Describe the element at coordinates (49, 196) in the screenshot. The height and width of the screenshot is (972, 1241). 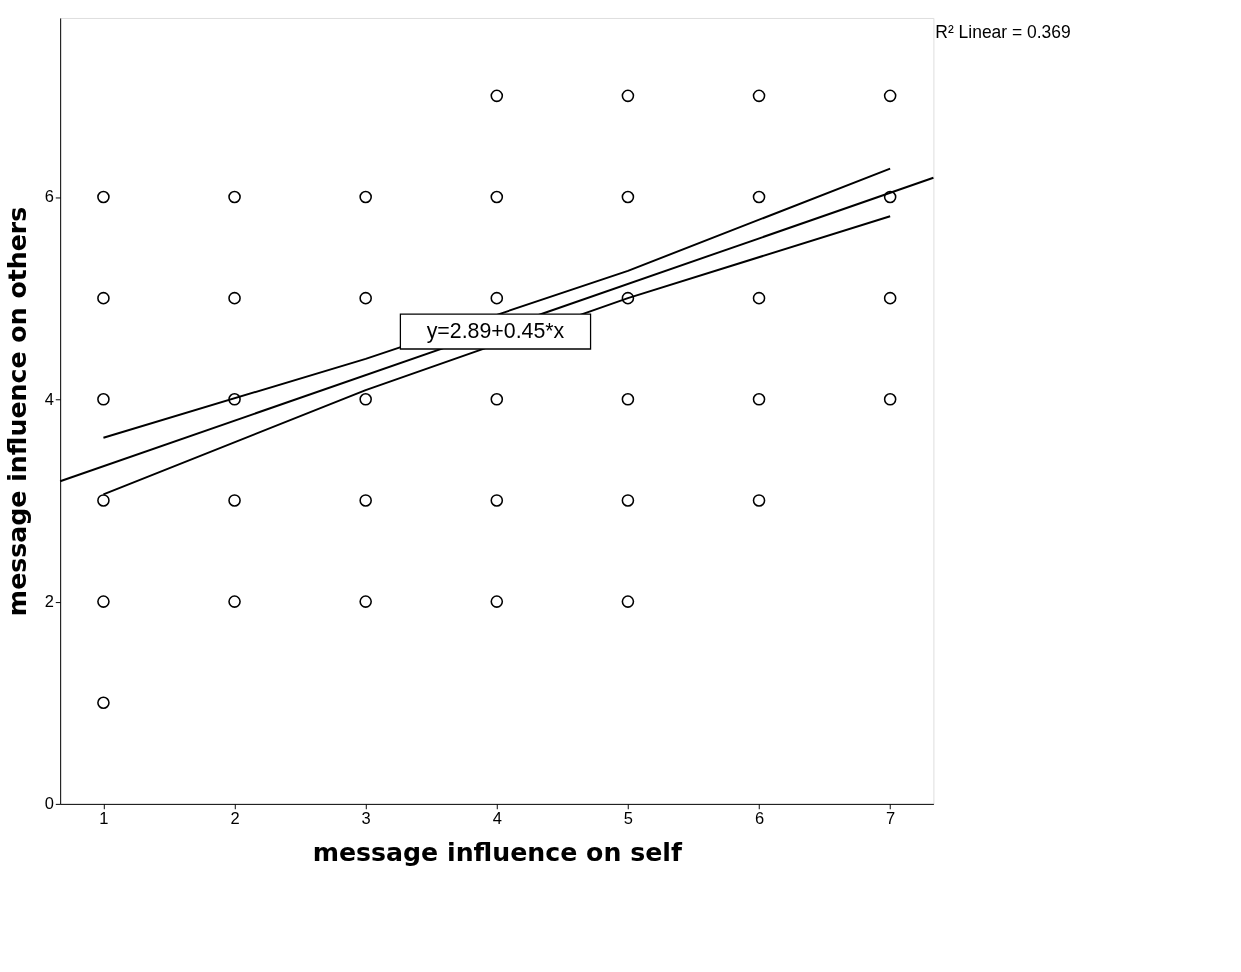
I see `y-tick-label: 6` at that location.